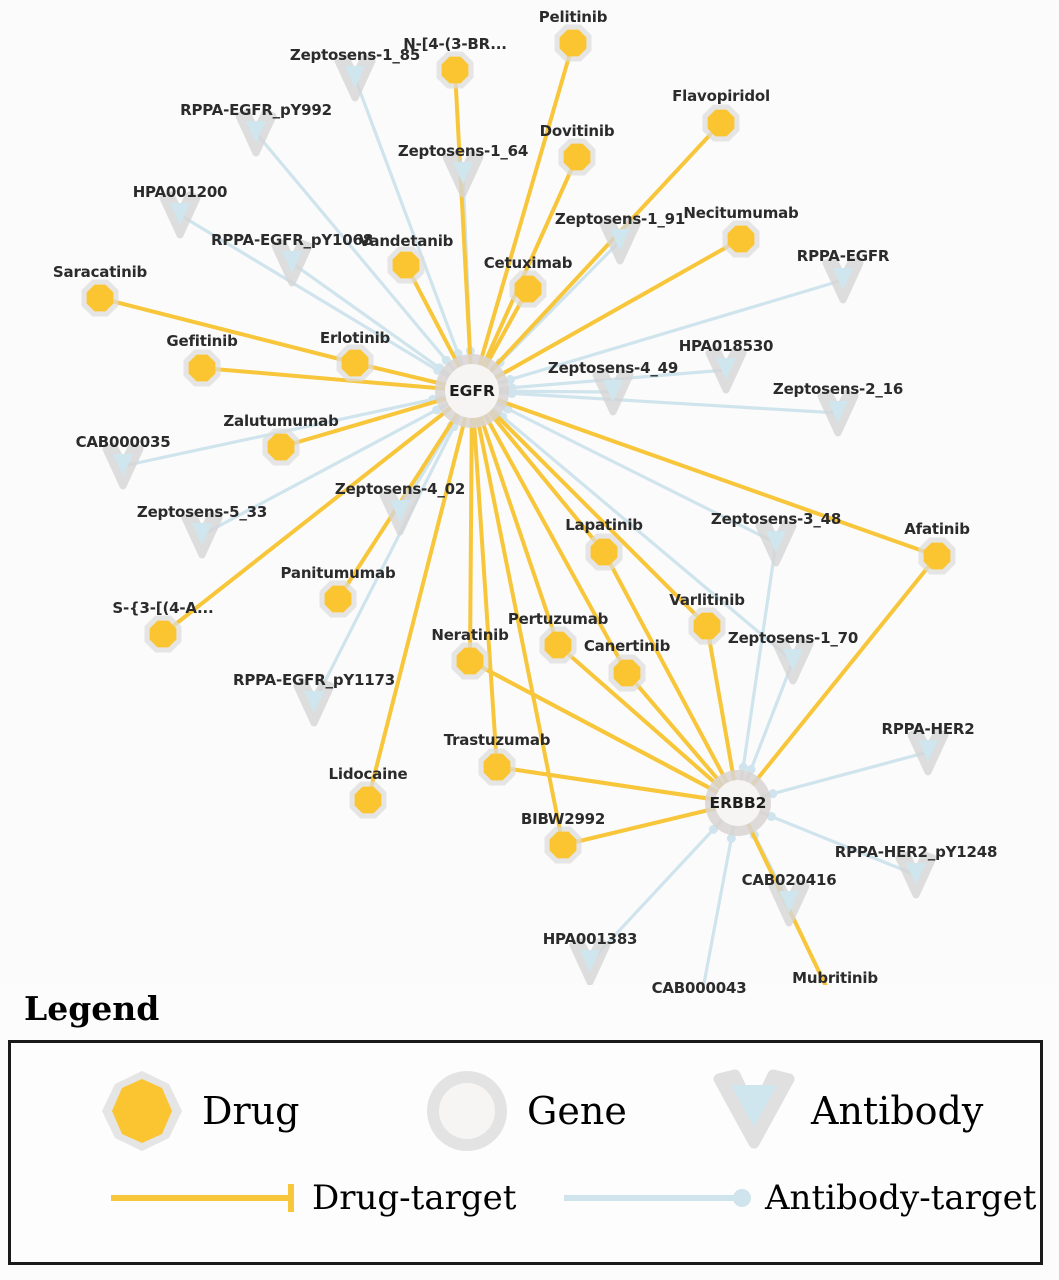 This screenshot has height=1280, width=1059. Describe the element at coordinates (843, 256) in the screenshot. I see `antibody-node-label: RPPA-EGFR` at that location.